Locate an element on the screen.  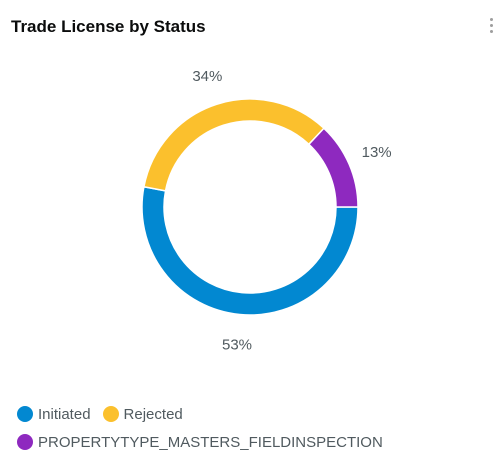
chart-title: Trade License by Status is located at coordinates (108, 26).